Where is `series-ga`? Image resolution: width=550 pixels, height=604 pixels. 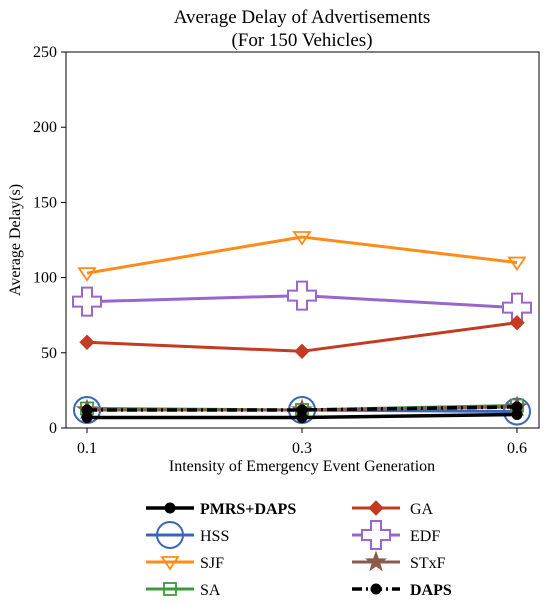 series-ga is located at coordinates (302, 337).